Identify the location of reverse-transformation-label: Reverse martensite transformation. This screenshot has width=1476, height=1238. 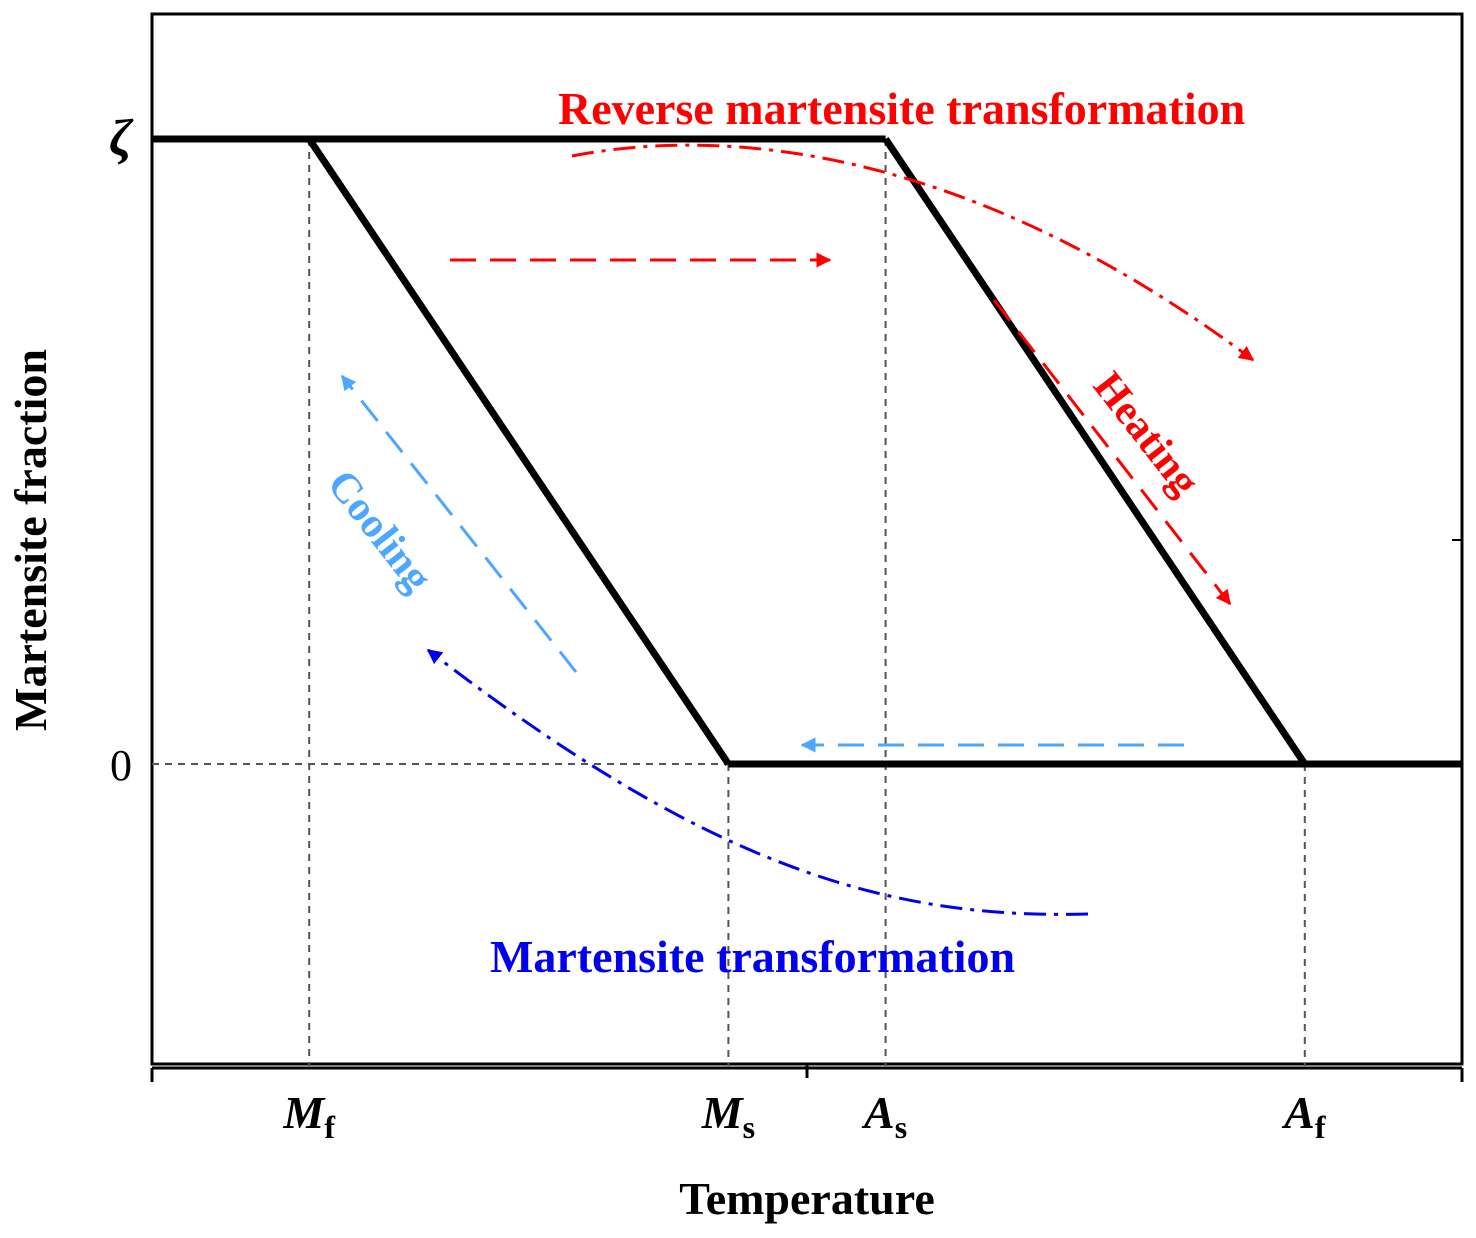
(901, 108).